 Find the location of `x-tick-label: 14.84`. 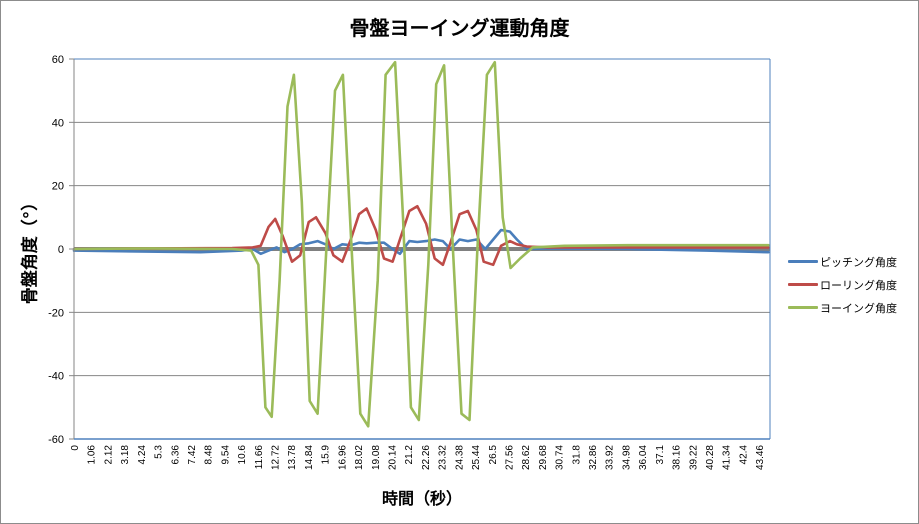

x-tick-label: 14.84 is located at coordinates (309, 457).